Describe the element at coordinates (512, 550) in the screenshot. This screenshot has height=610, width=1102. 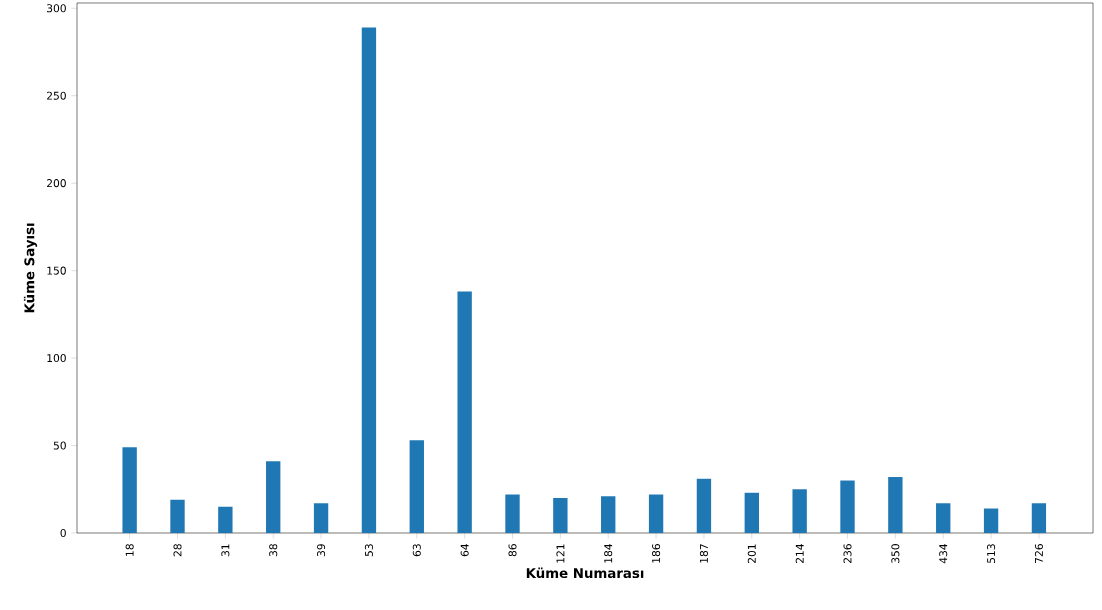
I see `x-tick-label: 86` at that location.